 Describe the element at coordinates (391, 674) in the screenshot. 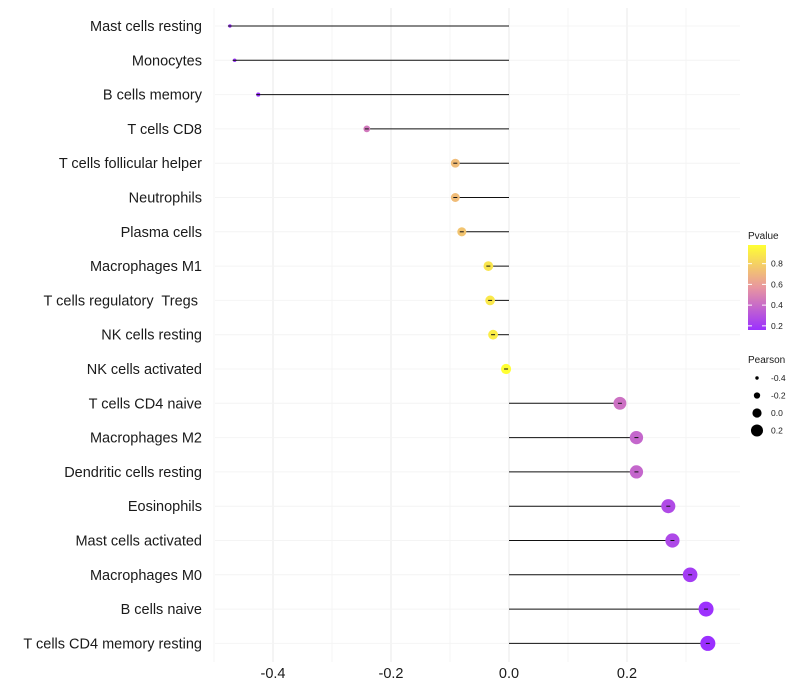

I see `x-tick-label: -0.2` at that location.